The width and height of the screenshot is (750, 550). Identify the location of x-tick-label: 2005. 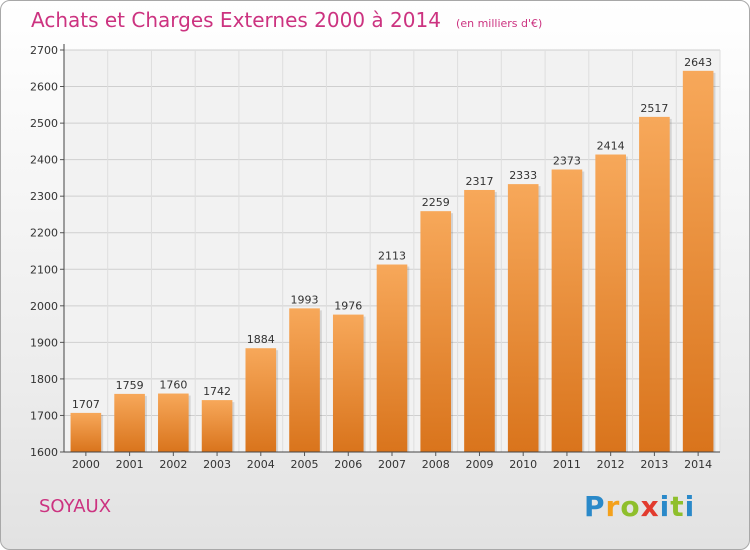
(305, 464).